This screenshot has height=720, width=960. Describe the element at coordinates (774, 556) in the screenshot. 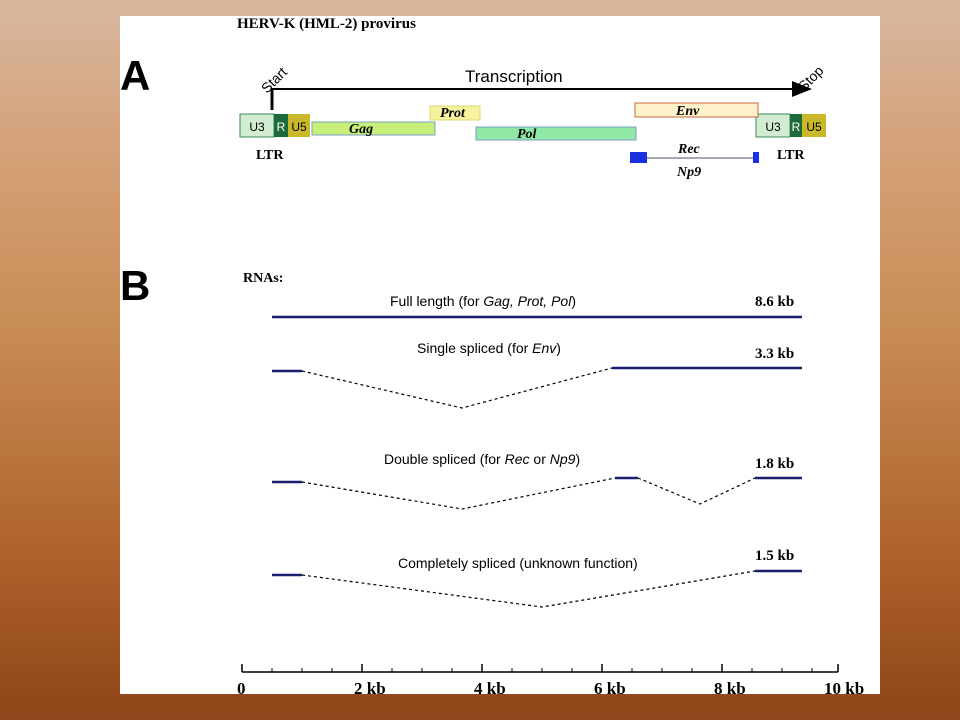

I see `rna-4-size: 1.5 kb` at that location.